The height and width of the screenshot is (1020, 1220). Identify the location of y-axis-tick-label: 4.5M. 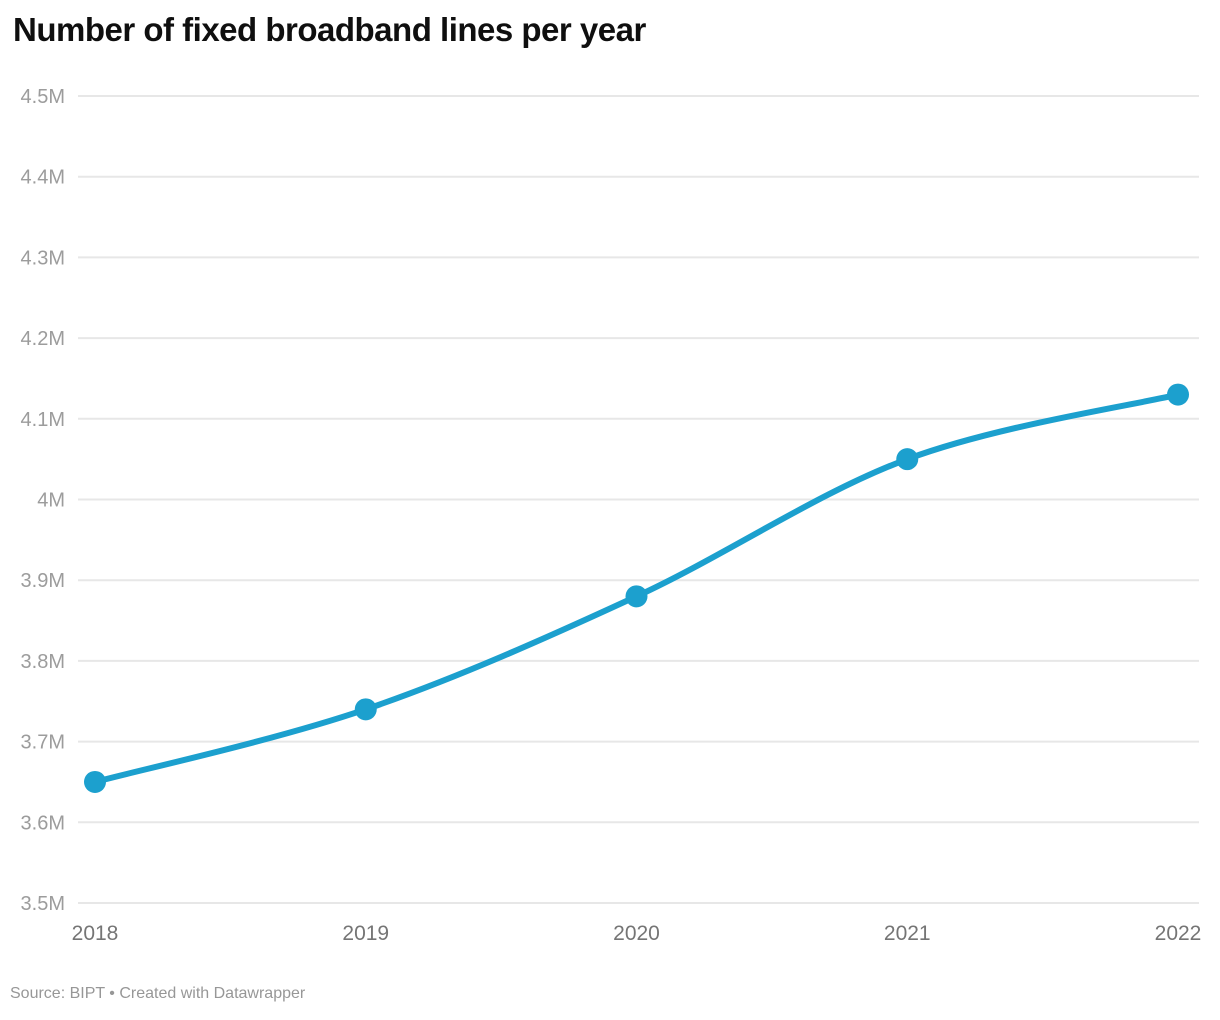
(43, 97).